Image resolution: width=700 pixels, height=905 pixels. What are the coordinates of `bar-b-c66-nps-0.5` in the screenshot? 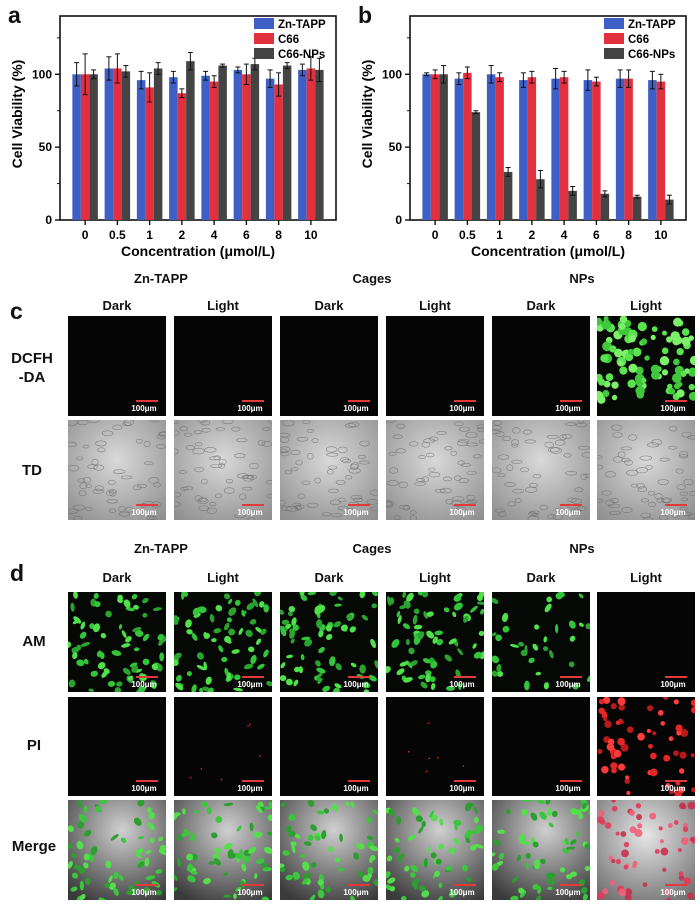 It's located at (476, 166).